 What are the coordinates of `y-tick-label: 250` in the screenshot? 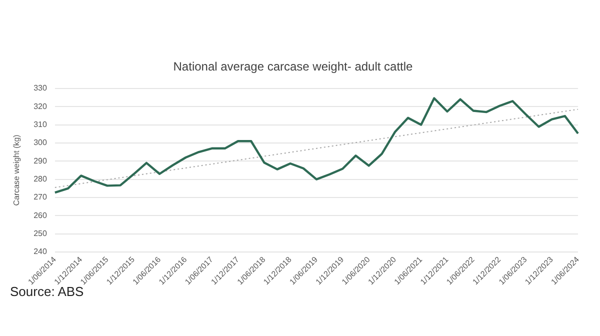 It's located at (41, 233).